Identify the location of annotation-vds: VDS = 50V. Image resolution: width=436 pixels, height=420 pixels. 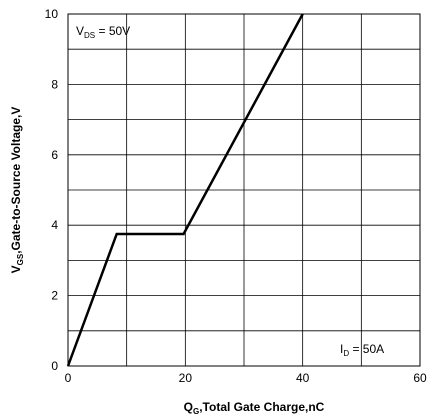
(103, 32).